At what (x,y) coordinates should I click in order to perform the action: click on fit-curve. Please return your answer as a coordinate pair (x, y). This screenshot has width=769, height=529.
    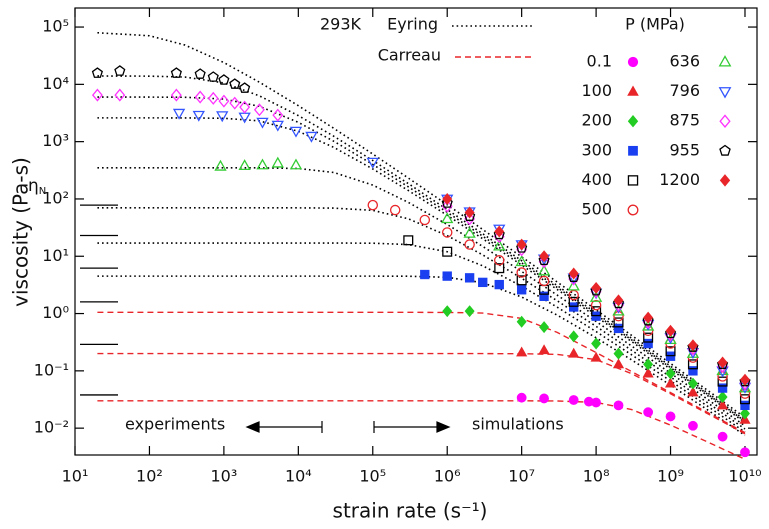
    Looking at the image, I should click on (421, 393).